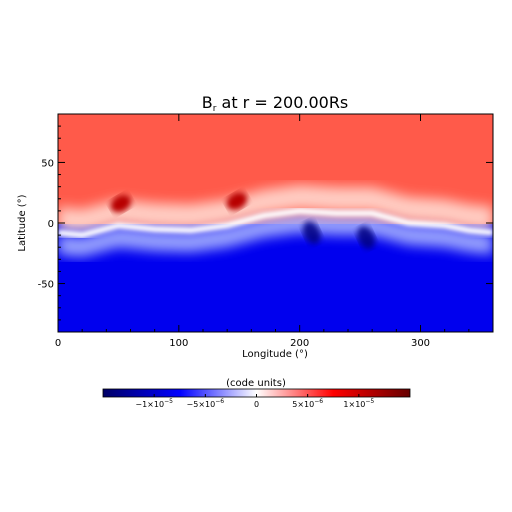 Image resolution: width=512 pixels, height=512 pixels. I want to click on y-tick-label: 0, so click(51, 224).